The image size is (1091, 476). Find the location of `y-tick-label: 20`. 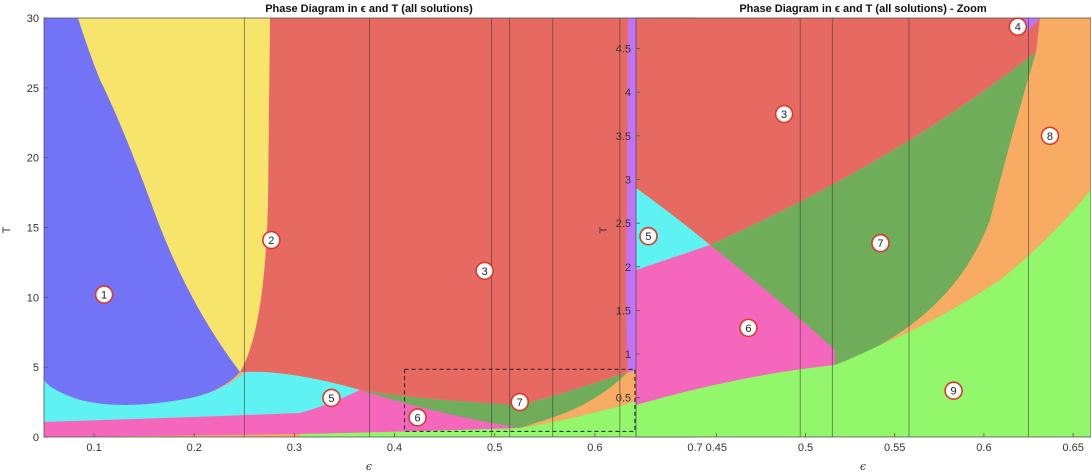

y-tick-label: 20 is located at coordinates (33, 159).